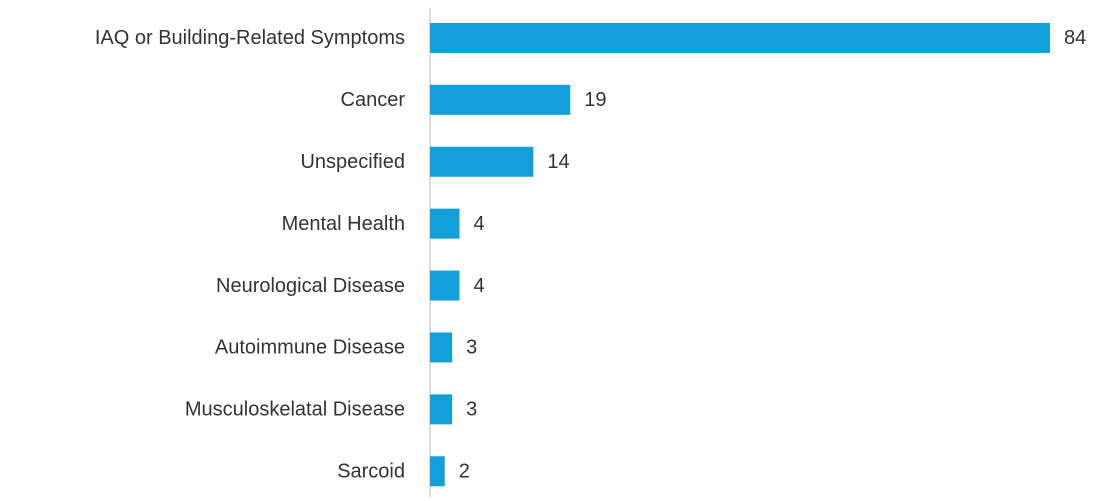  Describe the element at coordinates (558, 162) in the screenshot. I see `data-label: 14` at that location.